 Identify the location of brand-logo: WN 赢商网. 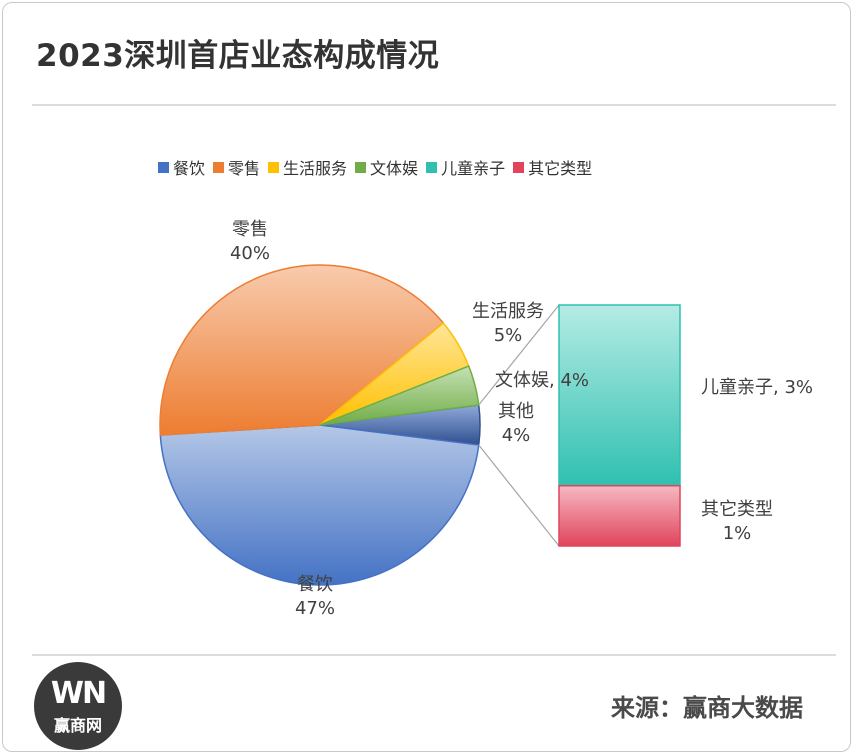
(78, 706).